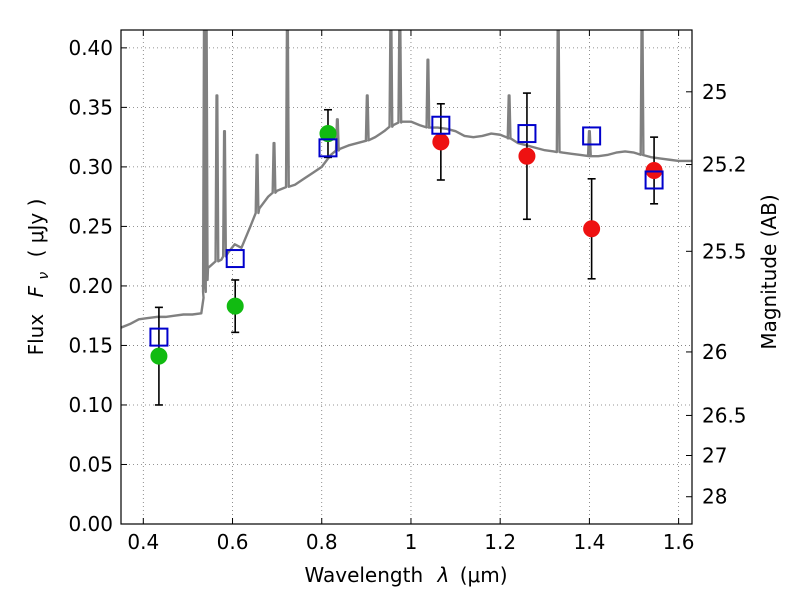 Image resolution: width=800 pixels, height=600 pixels. I want to click on y-tick-label: 0.20, so click(90, 286).